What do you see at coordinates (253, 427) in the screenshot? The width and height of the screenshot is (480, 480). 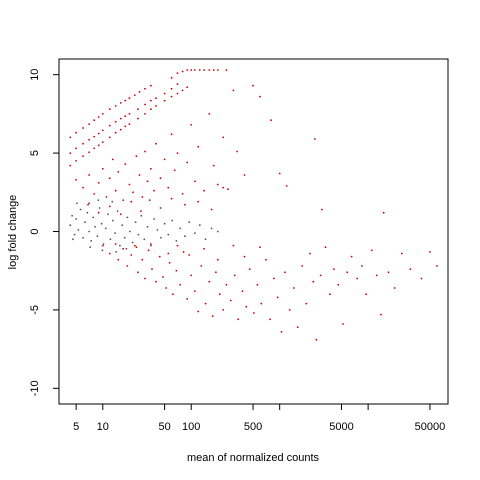 I see `x-tick-label: 500` at bounding box center [253, 427].